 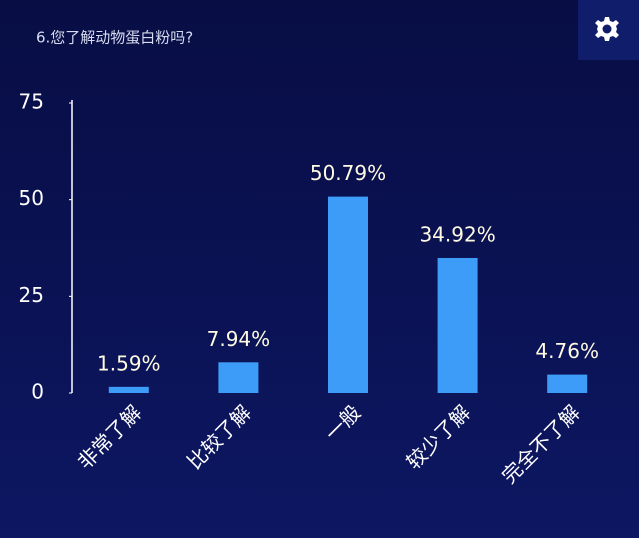 I want to click on y-tick-label: 25, so click(x=31, y=295).